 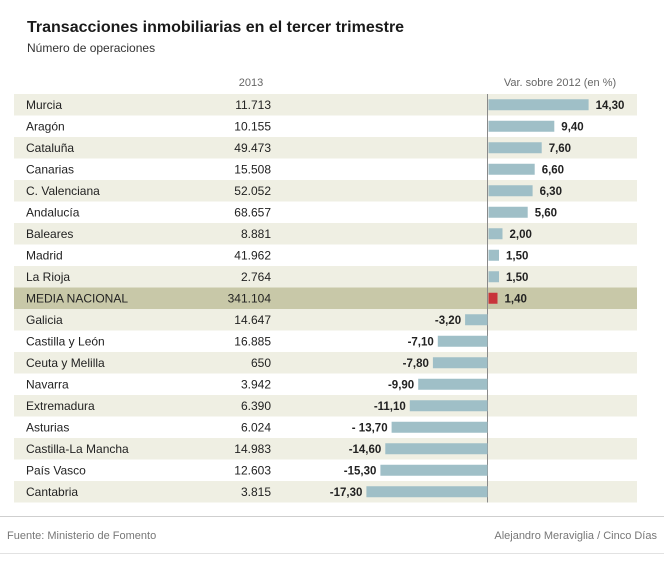 What do you see at coordinates (60, 406) in the screenshot?
I see `region-label: Extremadura` at bounding box center [60, 406].